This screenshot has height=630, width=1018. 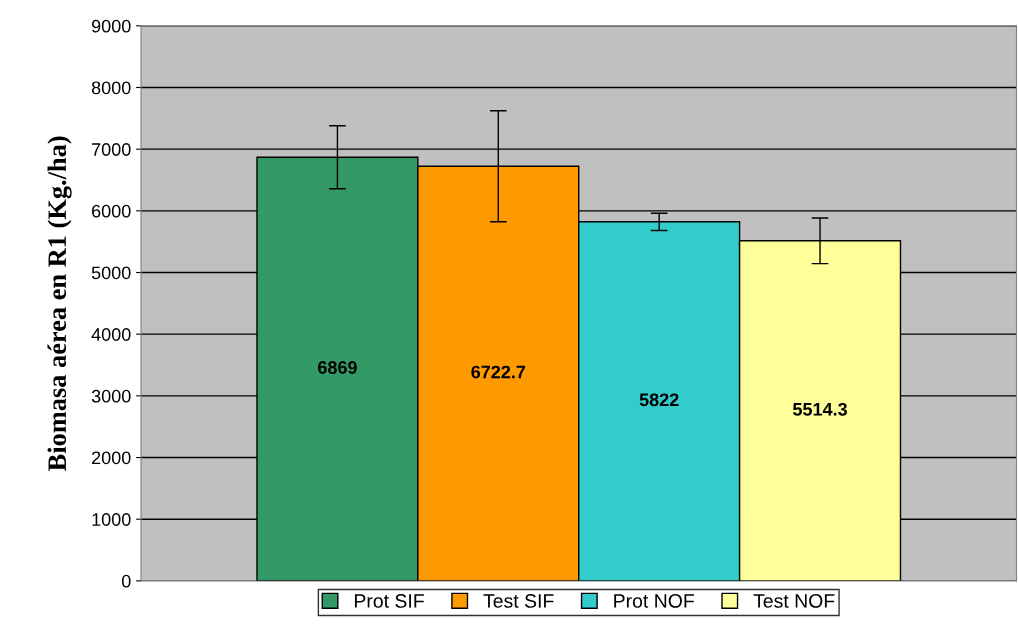 I want to click on legend-label: Prot SIF, so click(x=389, y=601).